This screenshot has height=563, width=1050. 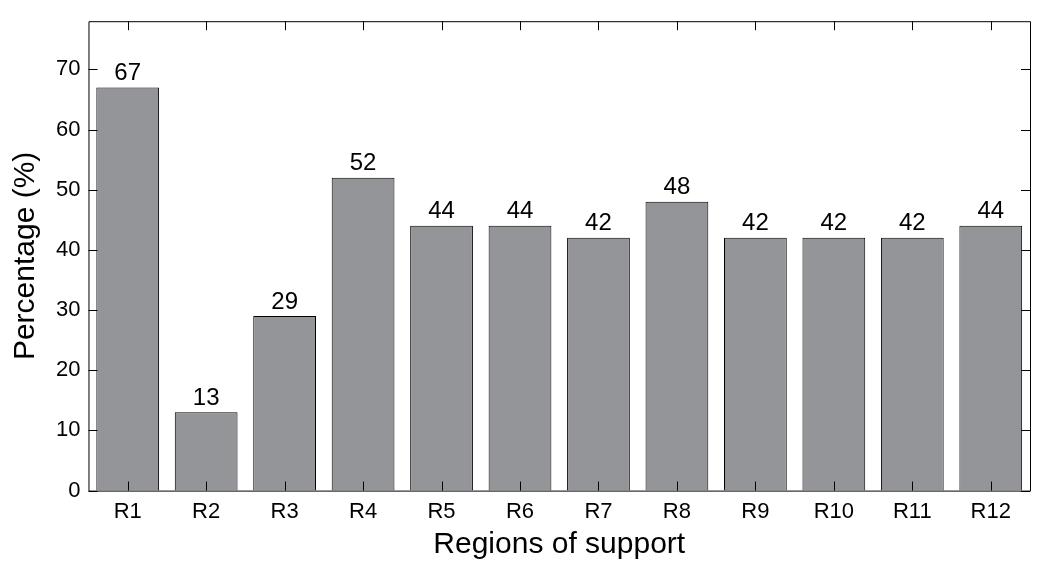 I want to click on x-tick-label: R3, so click(x=284, y=510).